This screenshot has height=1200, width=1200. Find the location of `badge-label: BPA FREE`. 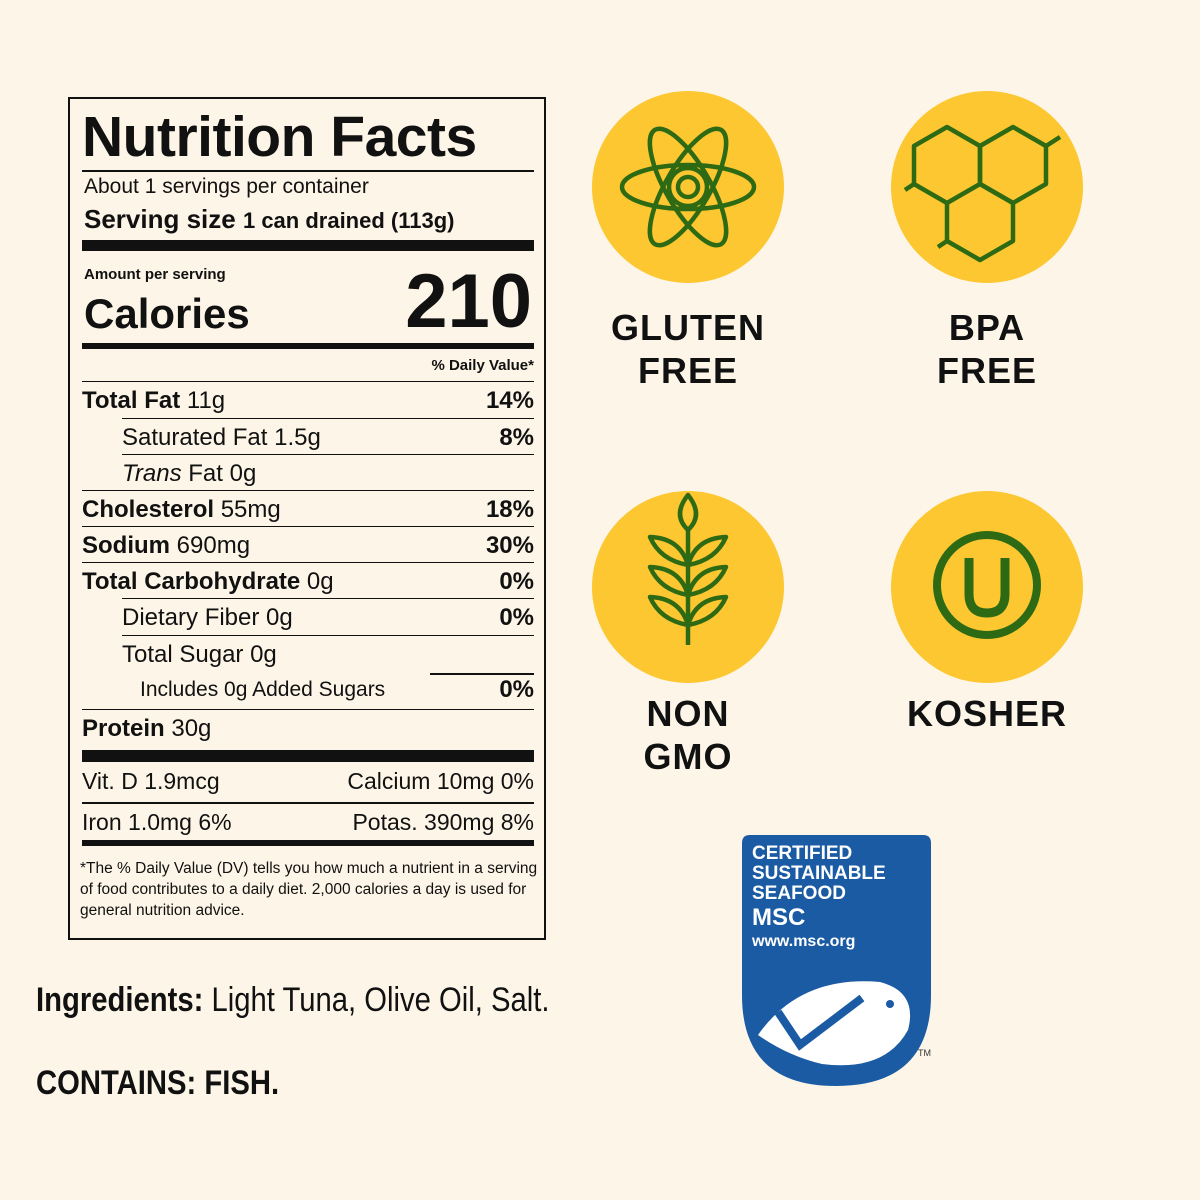

badge-label: BPA FREE is located at coordinates (987, 349).